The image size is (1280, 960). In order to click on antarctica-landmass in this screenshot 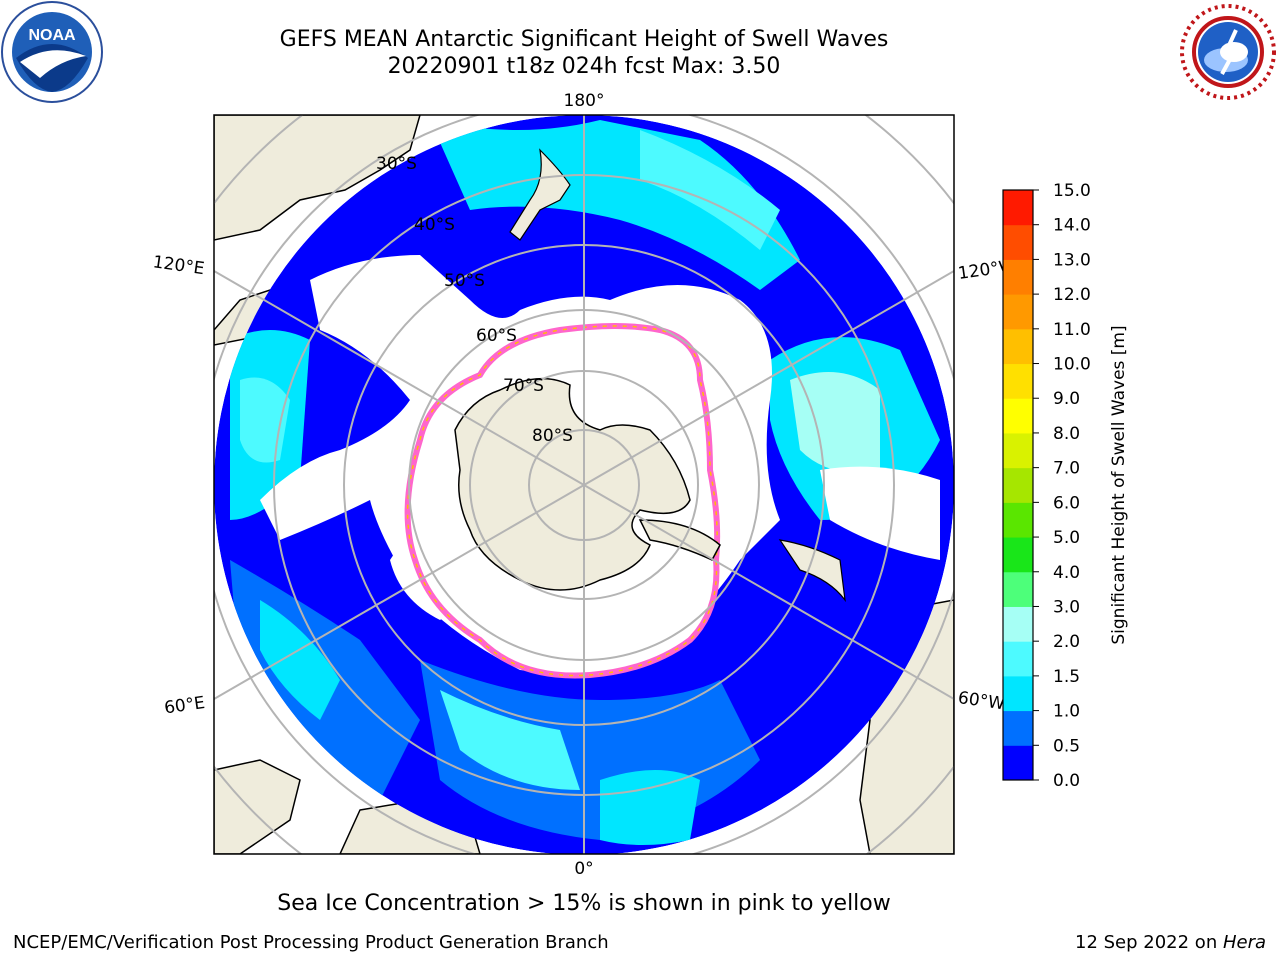, I will do `click(572, 484)`.